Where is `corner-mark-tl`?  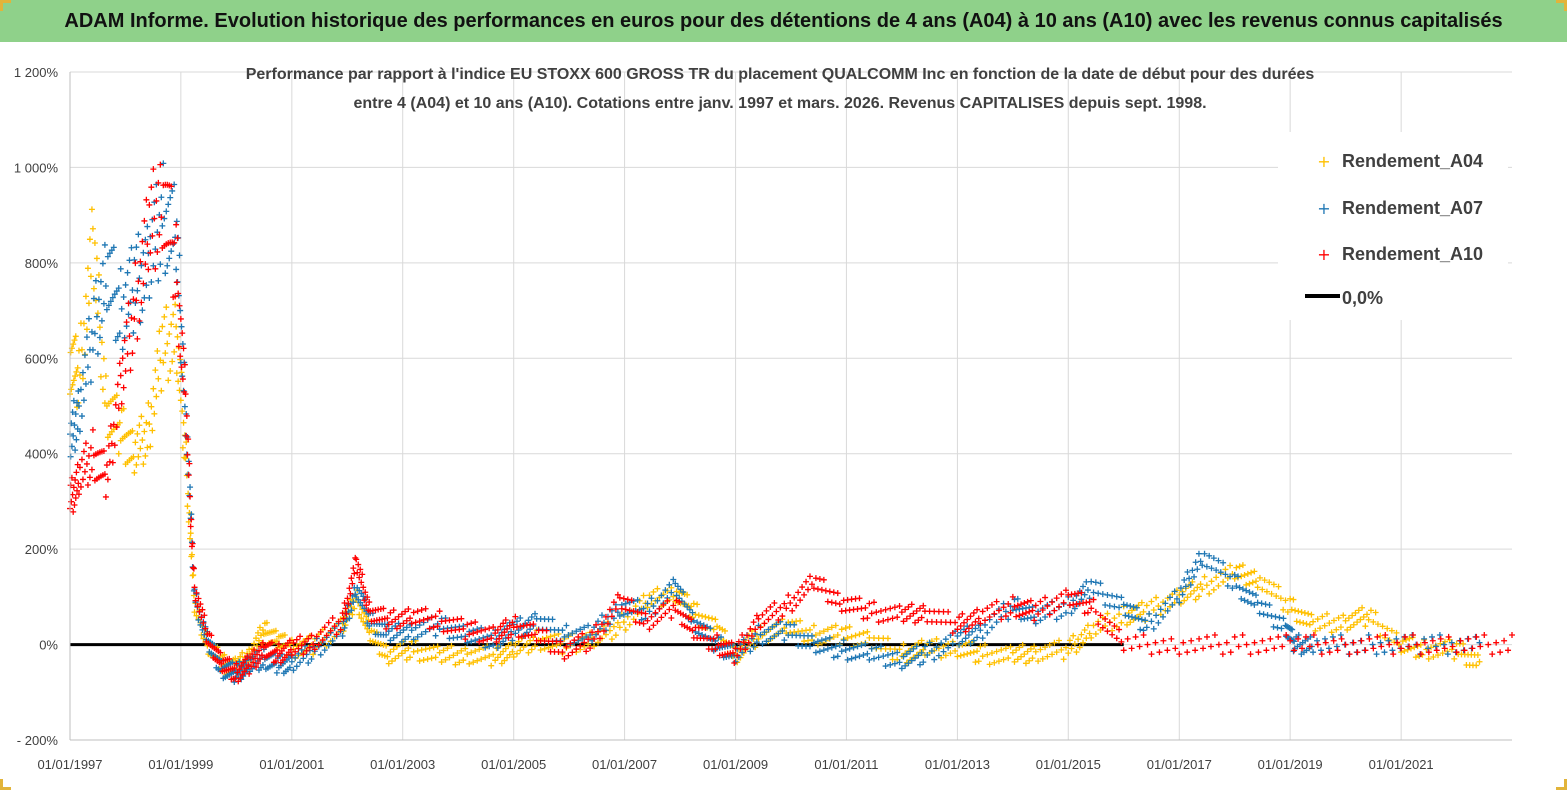 corner-mark-tl is located at coordinates (5, 5).